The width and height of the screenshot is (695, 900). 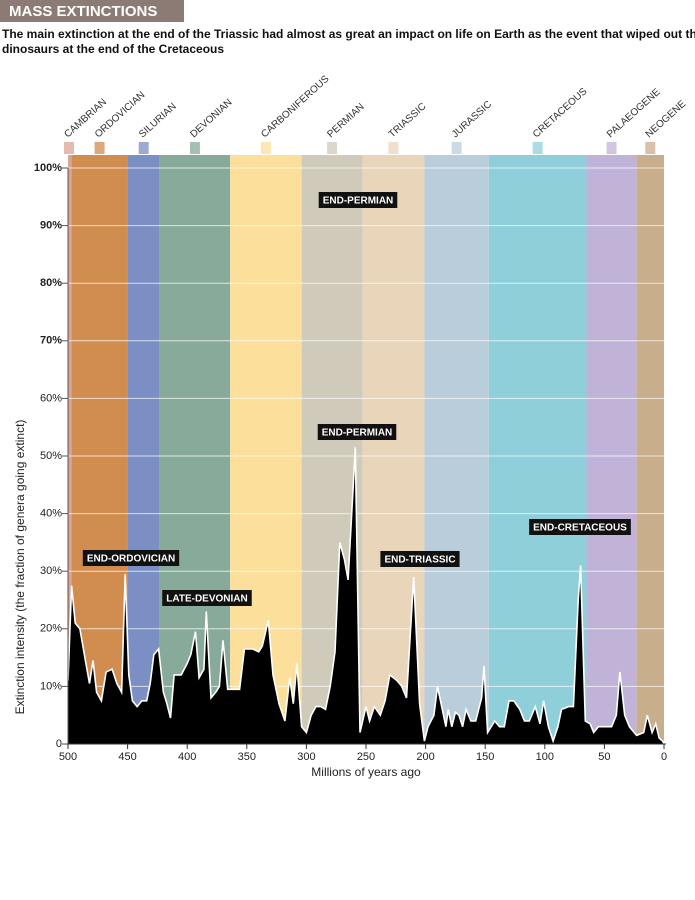 I want to click on y-tick-label: 0, so click(x=59, y=744).